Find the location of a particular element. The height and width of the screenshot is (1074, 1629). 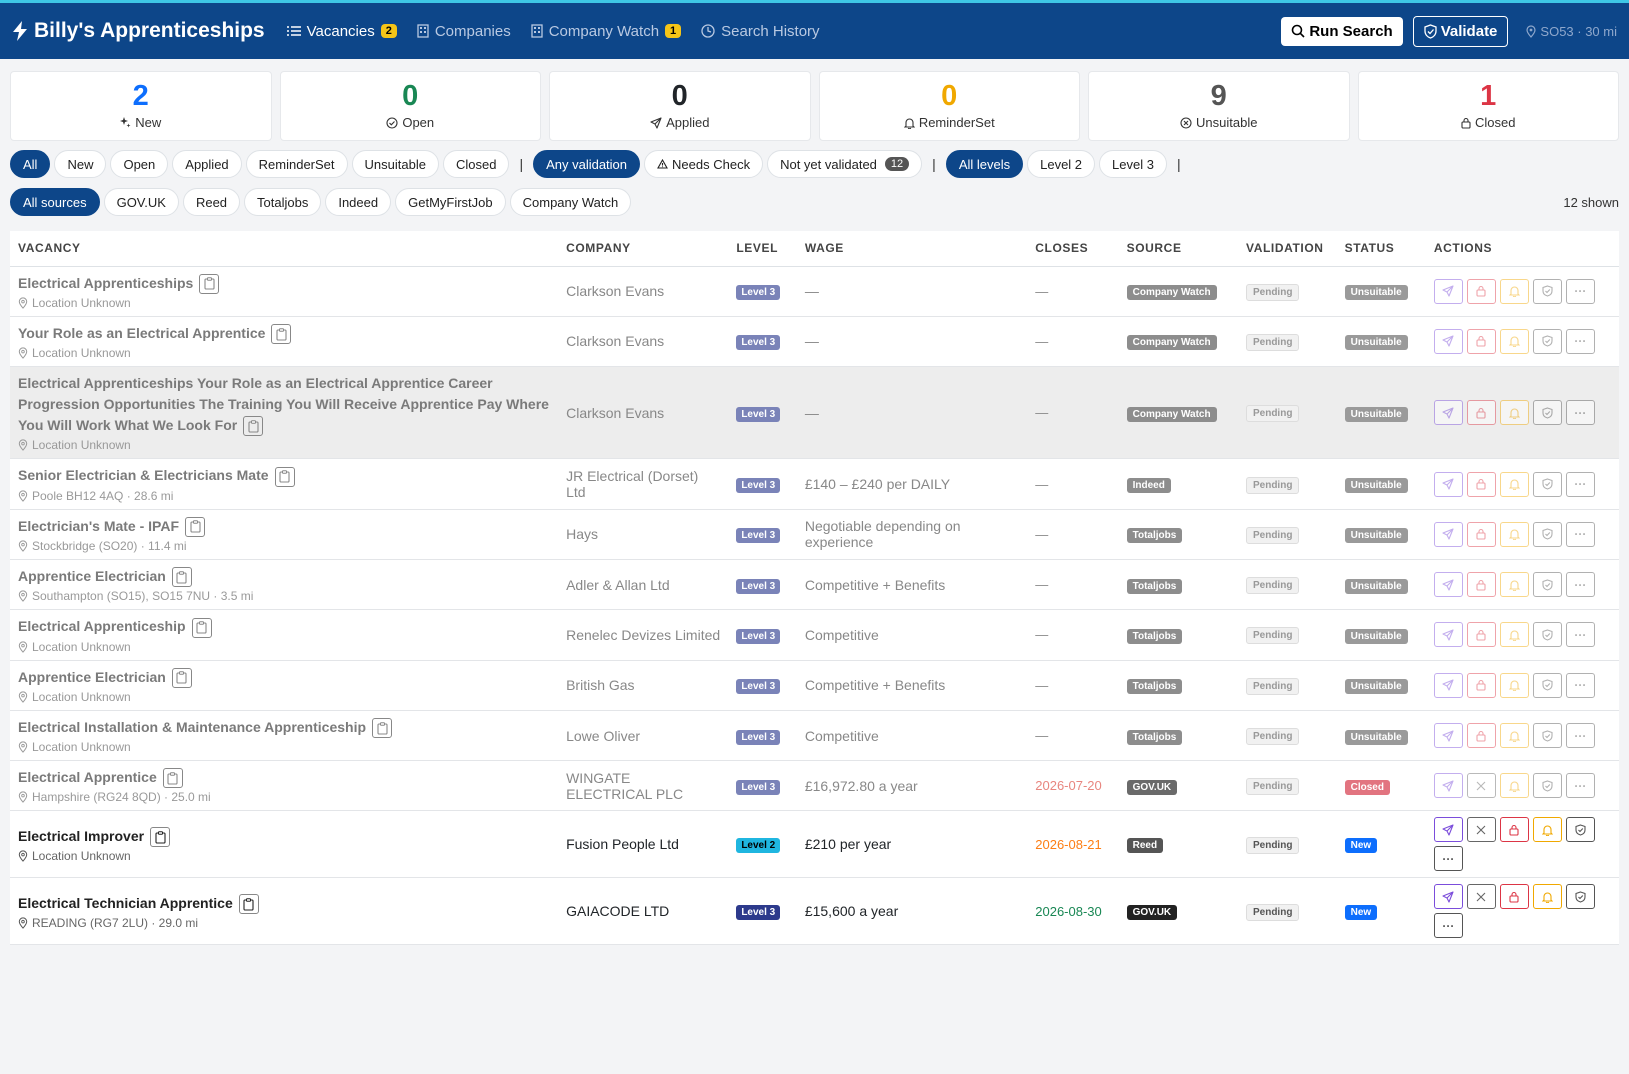

stat-card-reminderset: 0 ReminderSet is located at coordinates (949, 106).